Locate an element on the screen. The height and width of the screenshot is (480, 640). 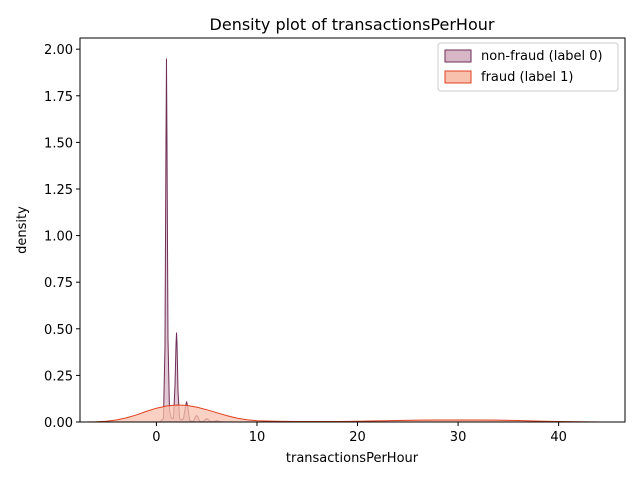
y-ticks: 0.00 0.25 0.50 0.75 1.00 1.25 1.50 1.75 2.00 is located at coordinates (62, 237).